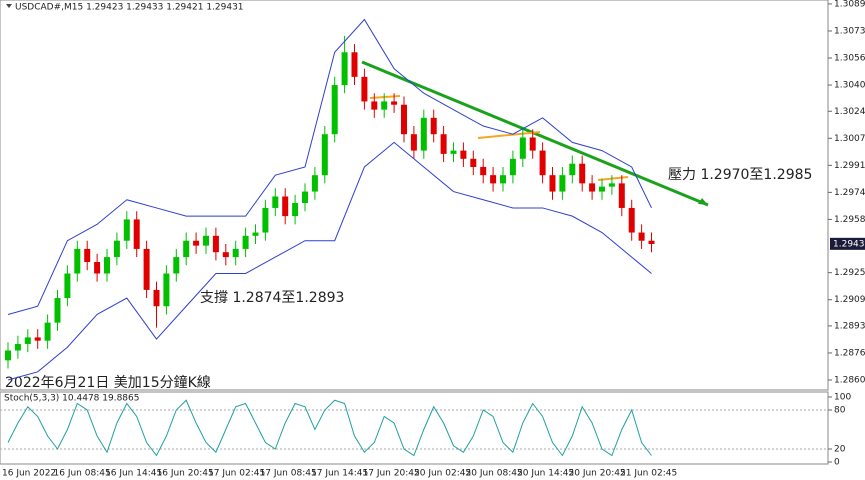  I want to click on stoch-title: Stoch(5,3,3) 10.4478 19.8865, so click(71, 399).